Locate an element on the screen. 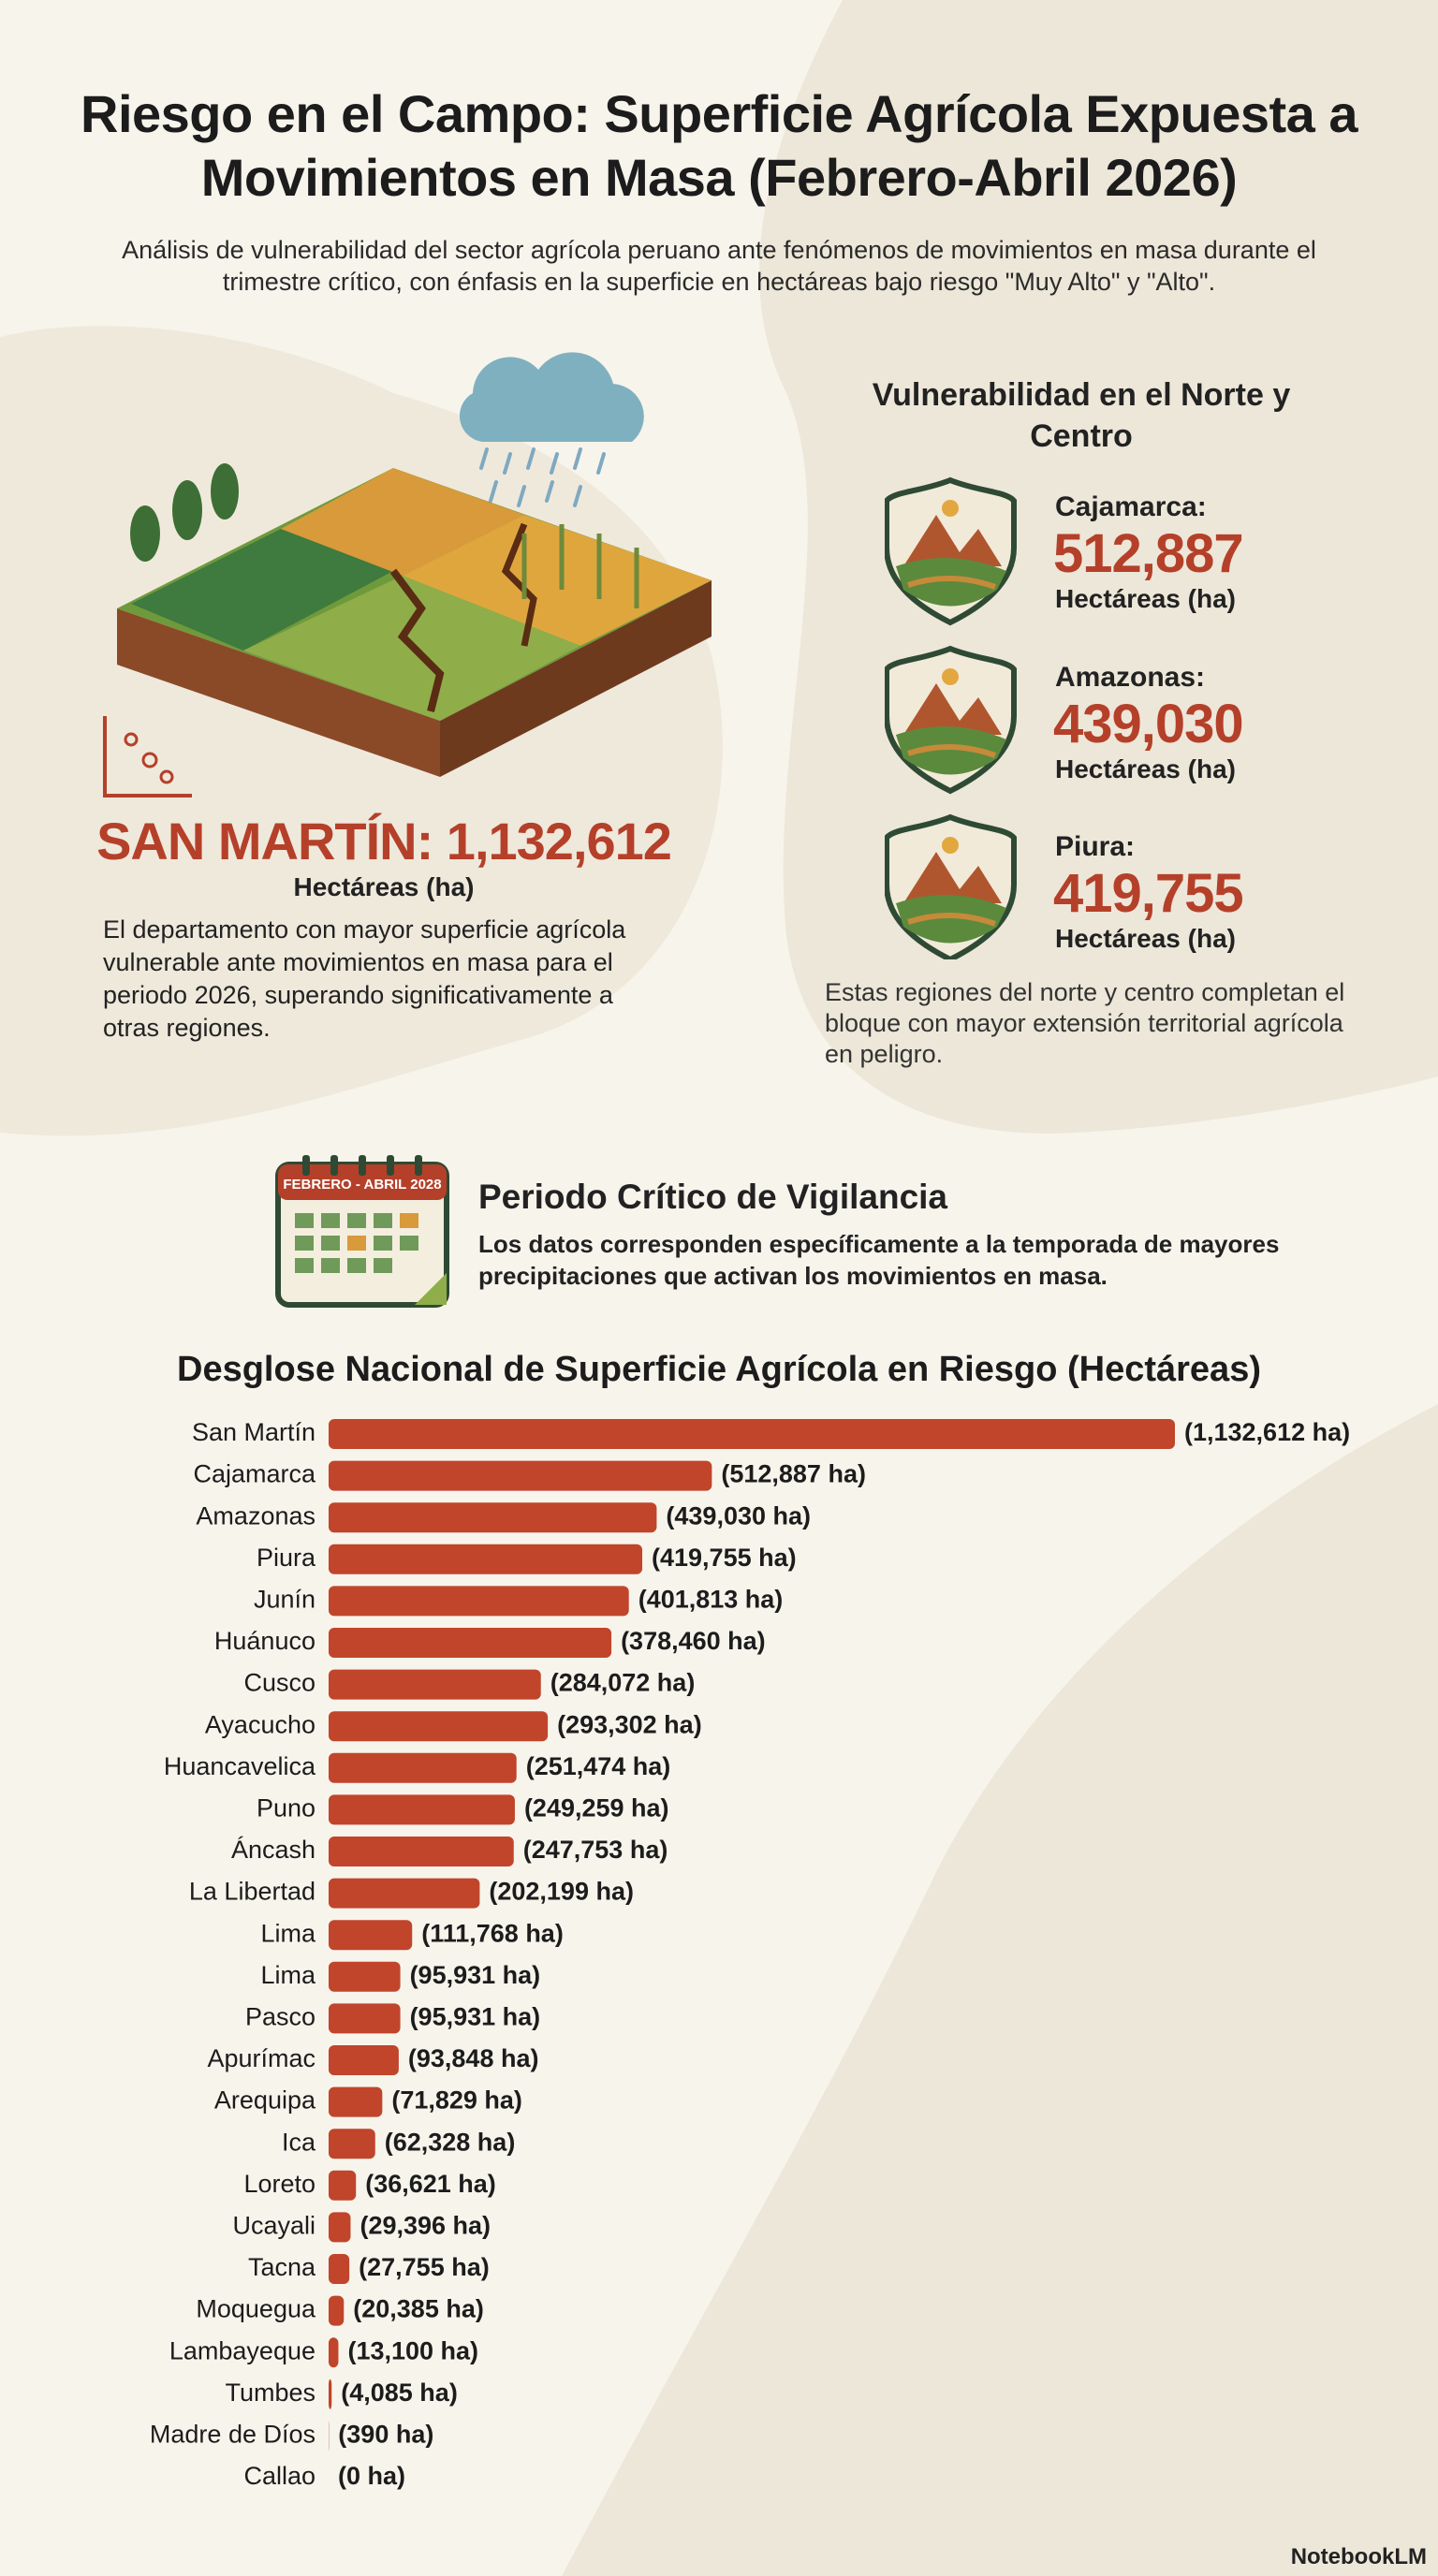  category-label: Callao is located at coordinates (279, 2476).